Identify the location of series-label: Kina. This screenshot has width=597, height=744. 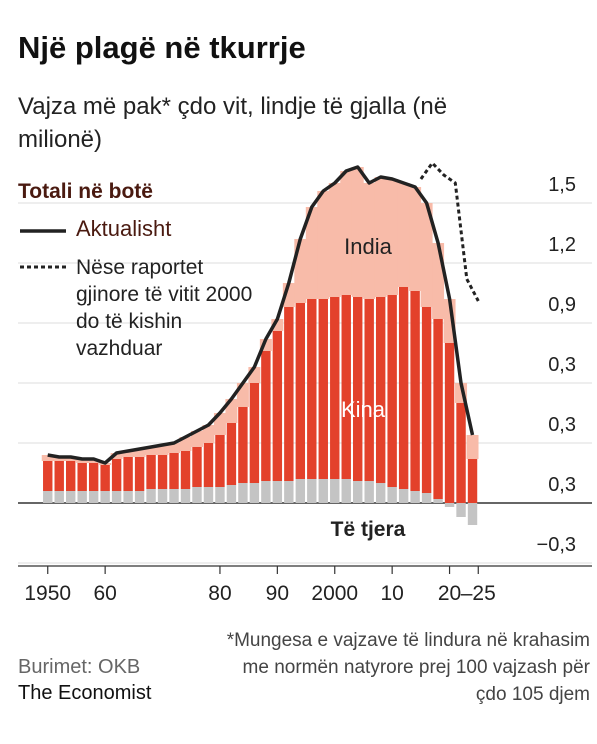
(363, 409).